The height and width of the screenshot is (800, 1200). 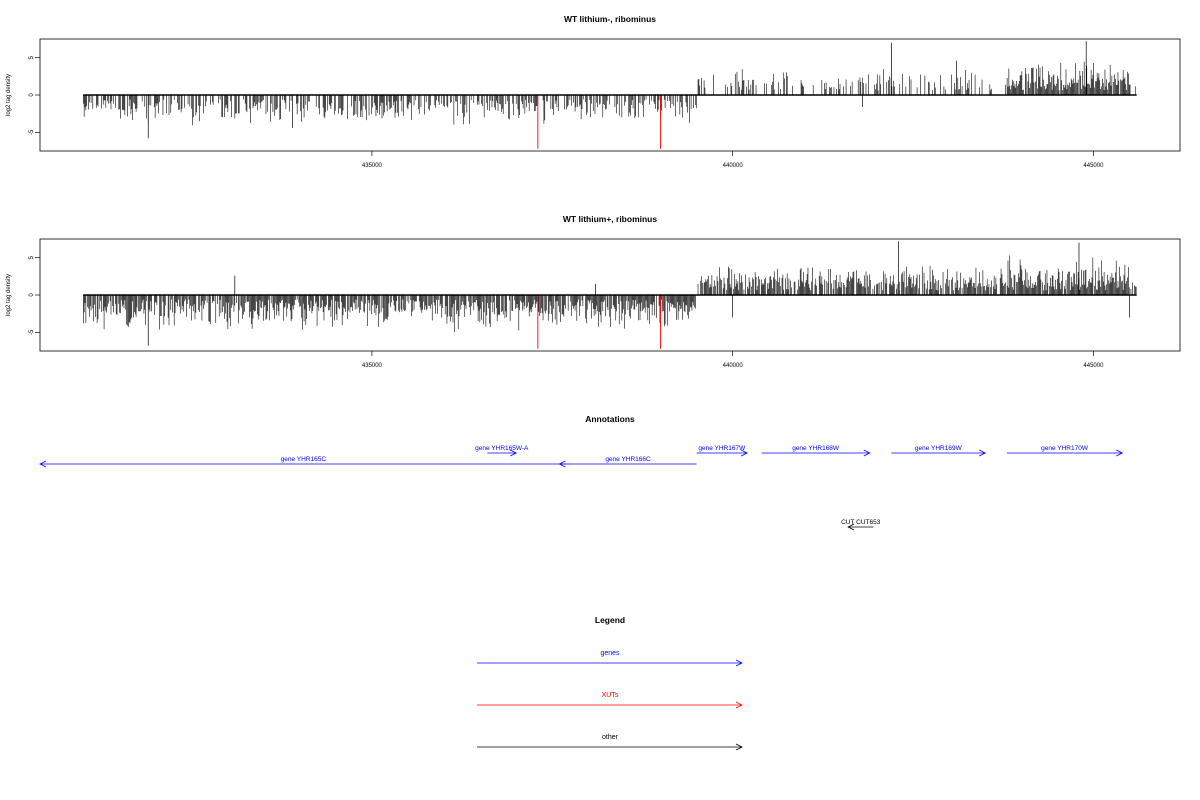 I want to click on gene-annotation: CUT CUT653, so click(x=861, y=525).